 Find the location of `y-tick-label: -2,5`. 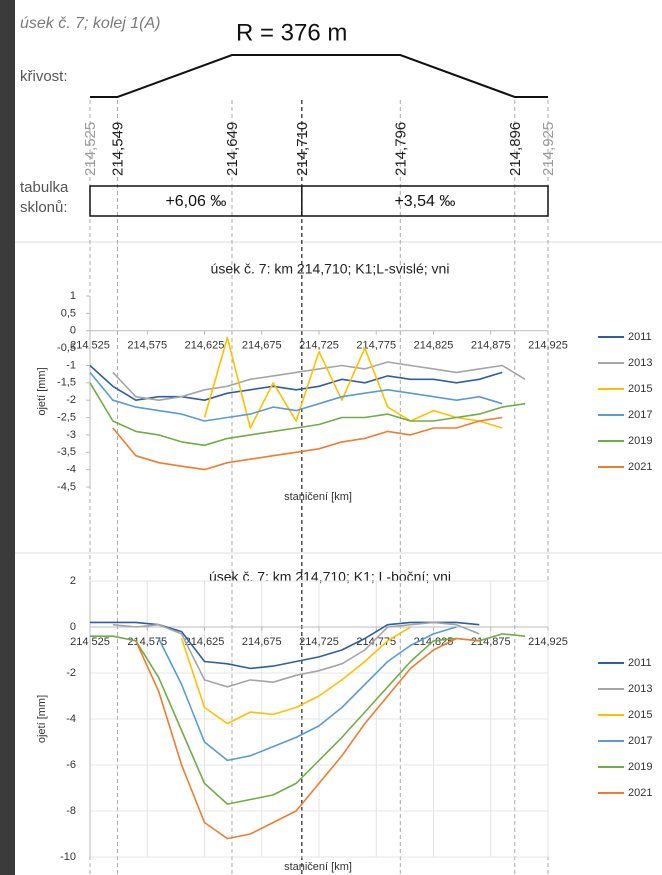

y-tick-label: -2,5 is located at coordinates (66, 417).